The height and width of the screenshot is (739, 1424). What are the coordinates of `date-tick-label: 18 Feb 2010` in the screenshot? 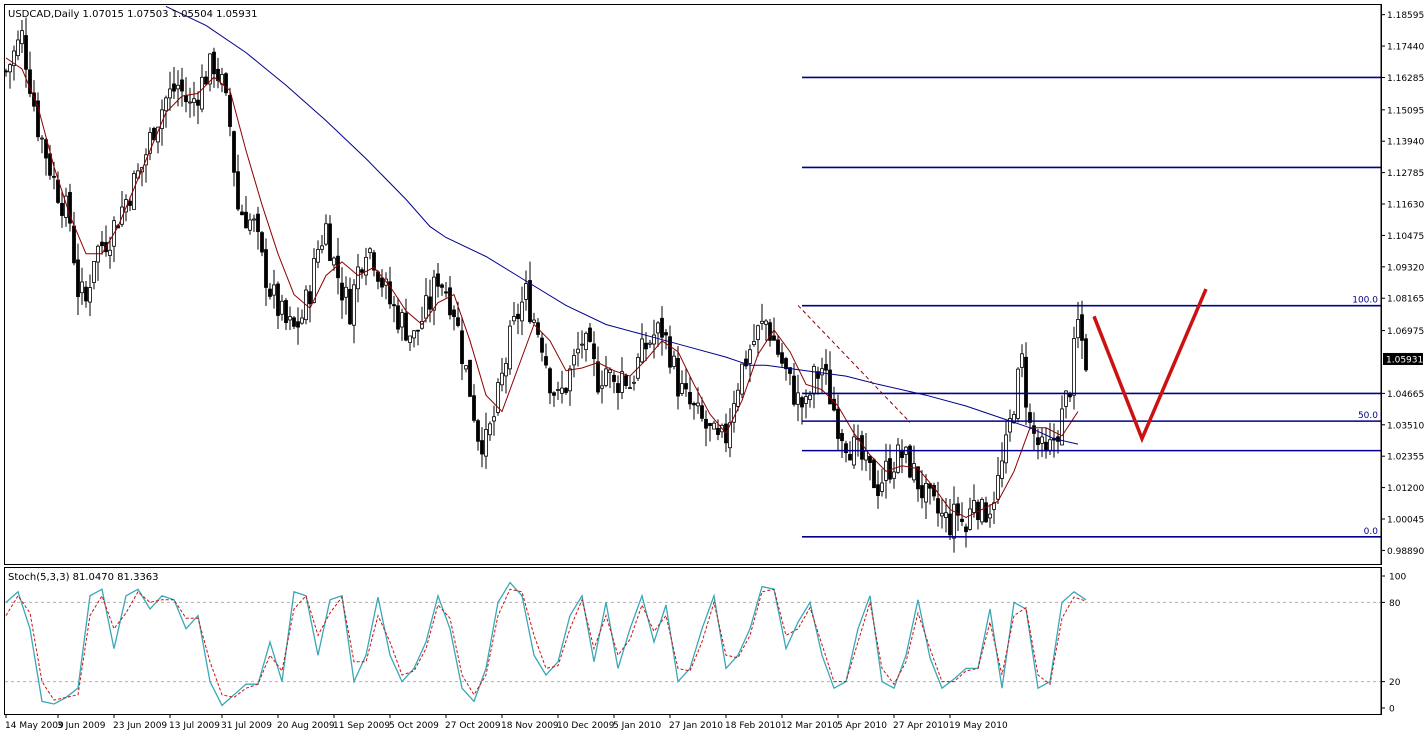 It's located at (753, 726).